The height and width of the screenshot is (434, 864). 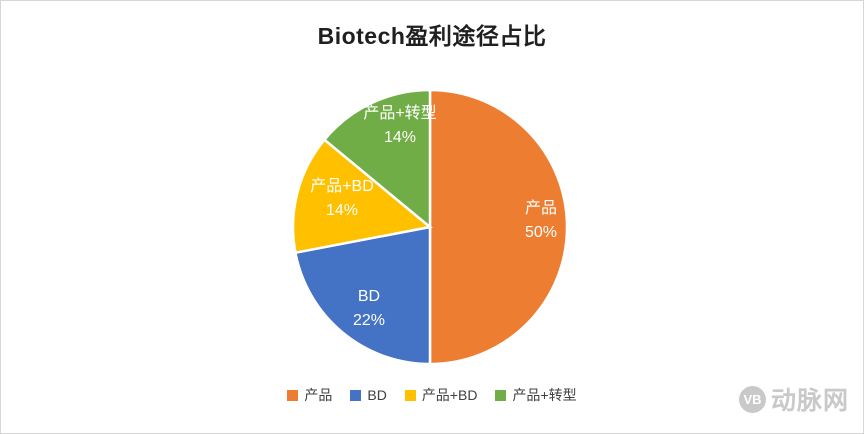 What do you see at coordinates (752, 399) in the screenshot?
I see `watermark-logo-icon: VB` at bounding box center [752, 399].